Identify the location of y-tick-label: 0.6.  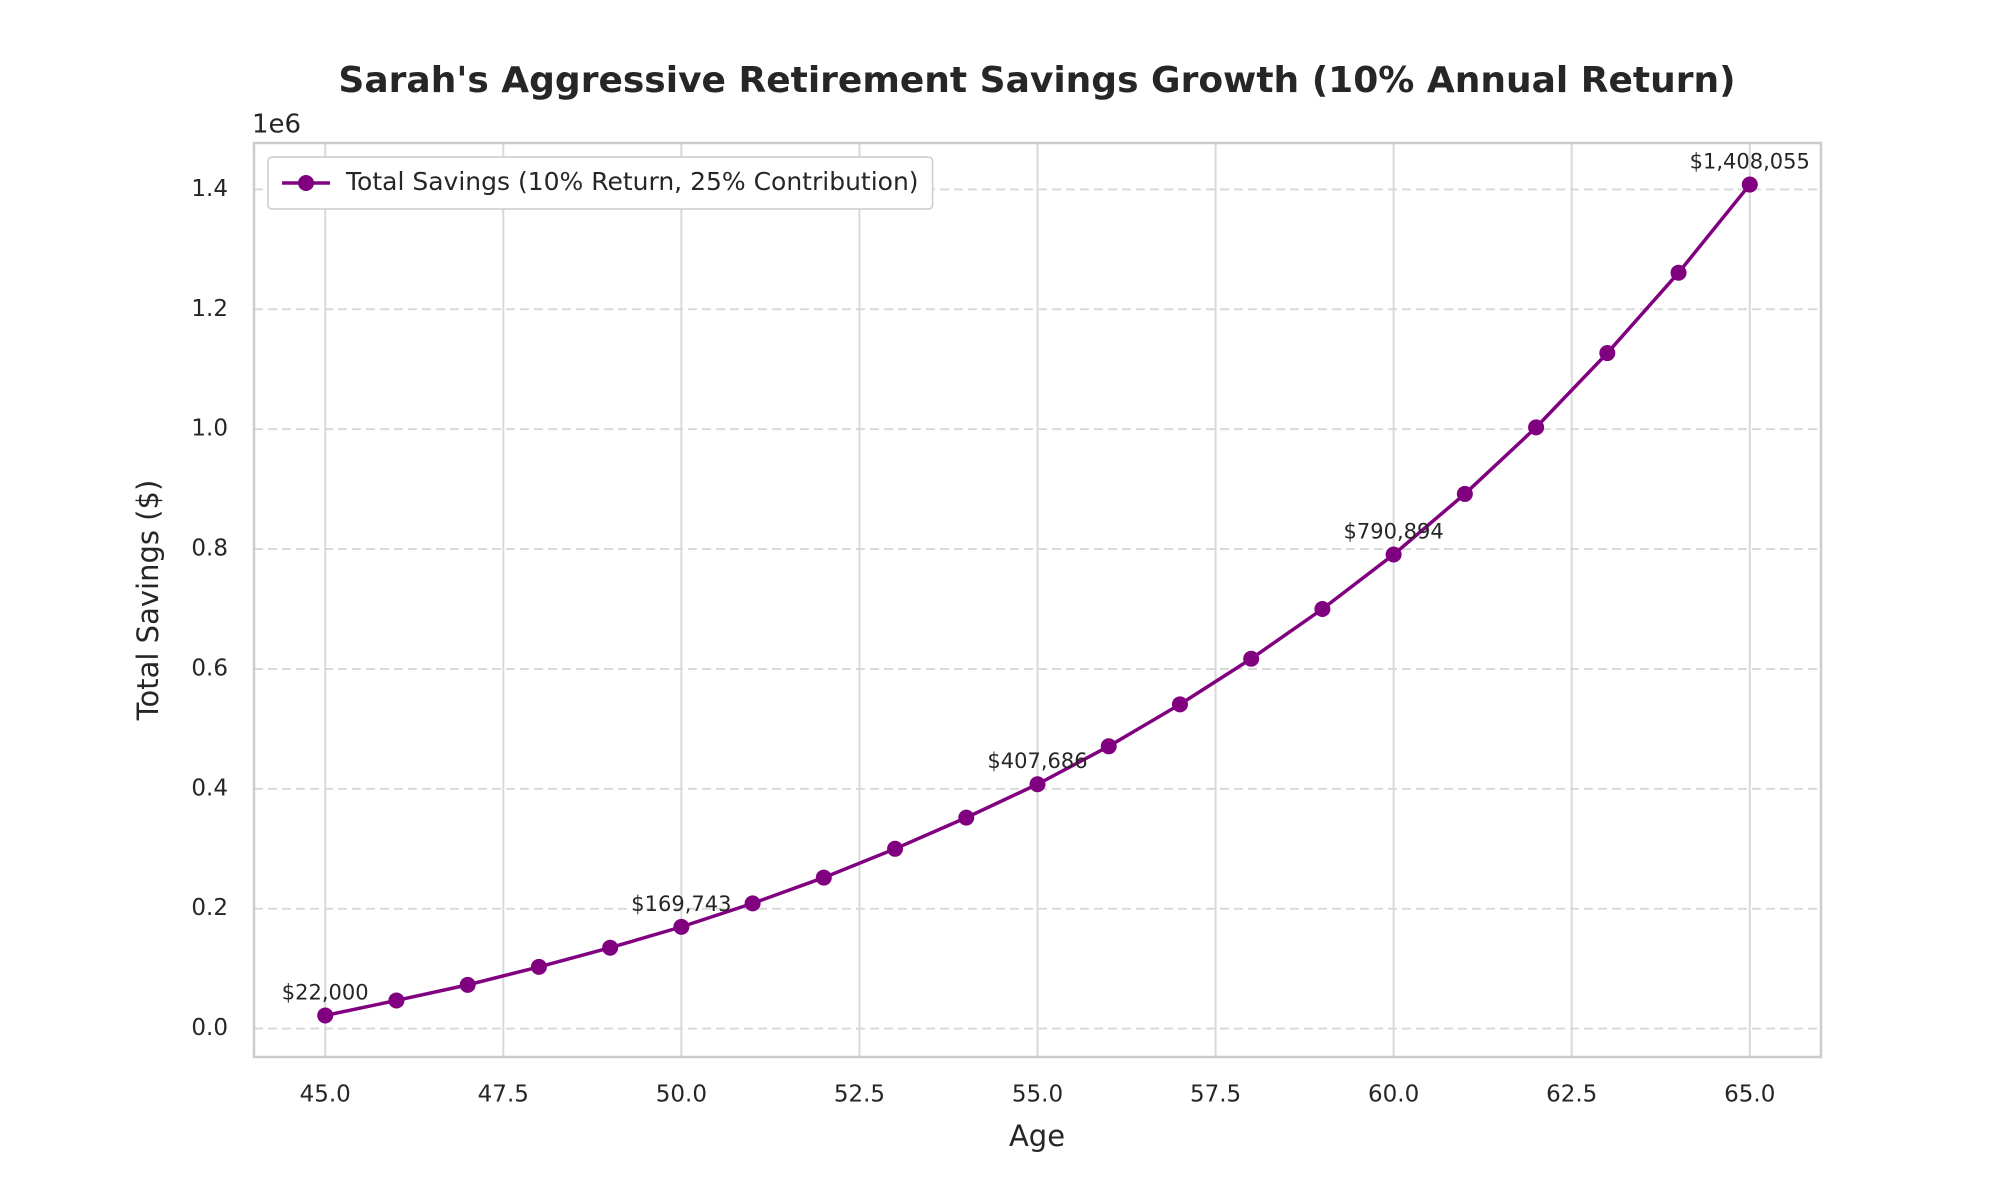
(209, 668).